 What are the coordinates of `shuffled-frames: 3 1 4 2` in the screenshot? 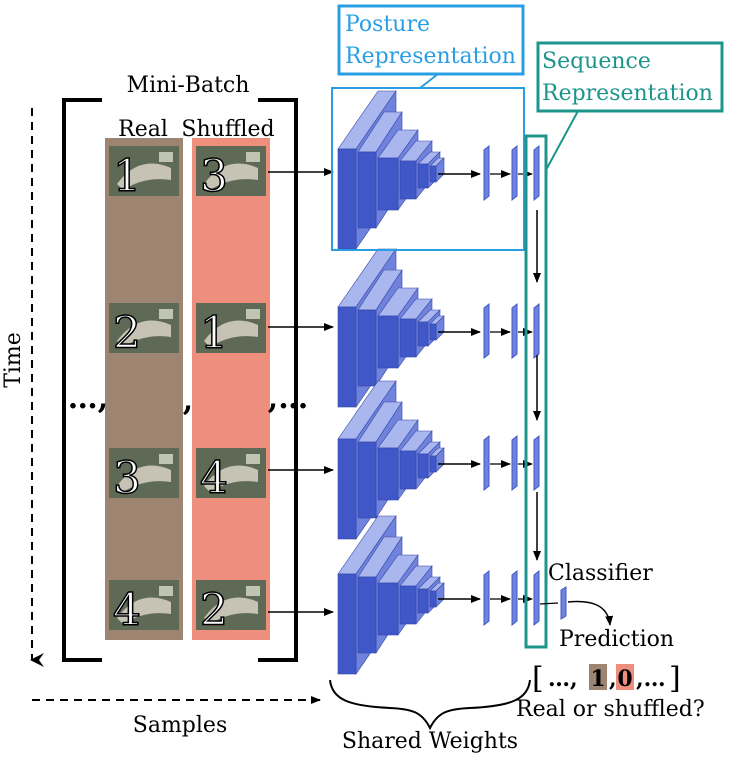 It's located at (231, 391).